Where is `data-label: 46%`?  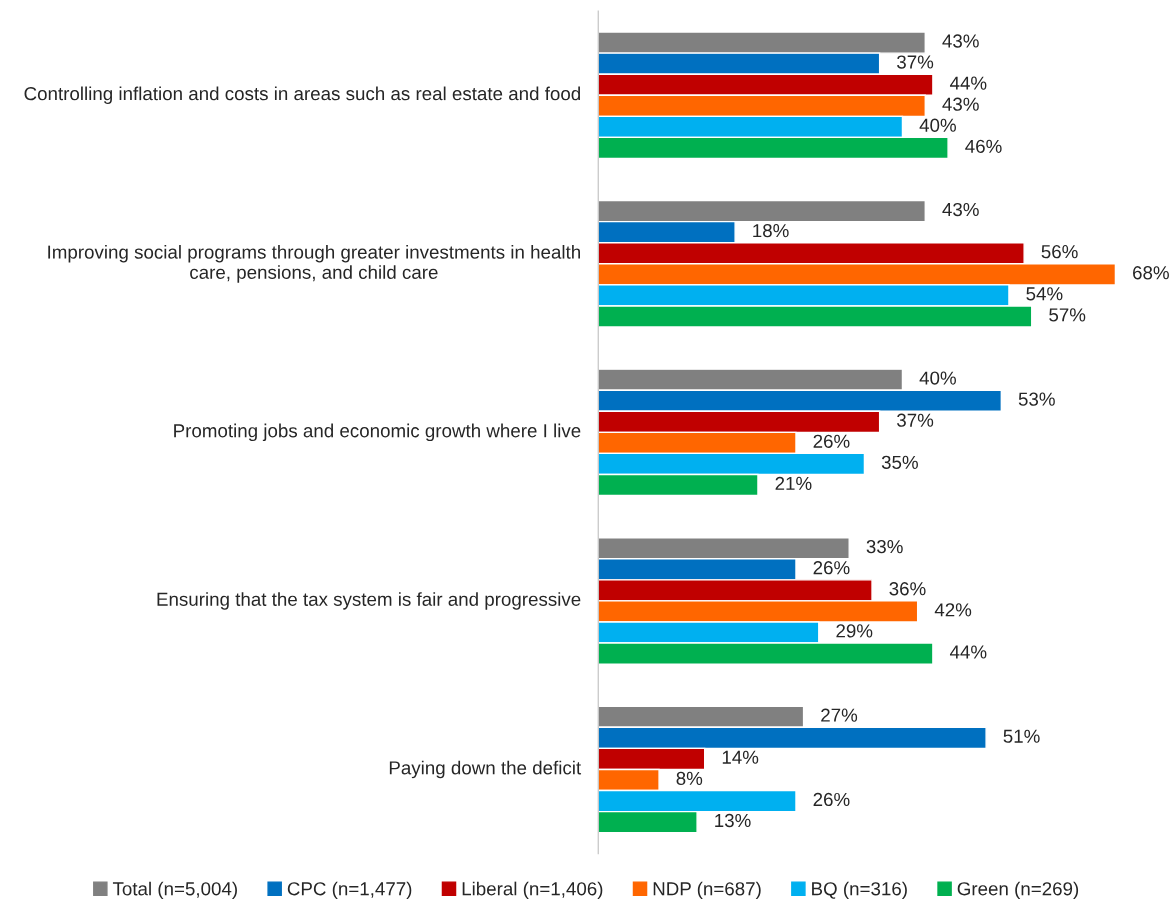 data-label: 46% is located at coordinates (983, 146).